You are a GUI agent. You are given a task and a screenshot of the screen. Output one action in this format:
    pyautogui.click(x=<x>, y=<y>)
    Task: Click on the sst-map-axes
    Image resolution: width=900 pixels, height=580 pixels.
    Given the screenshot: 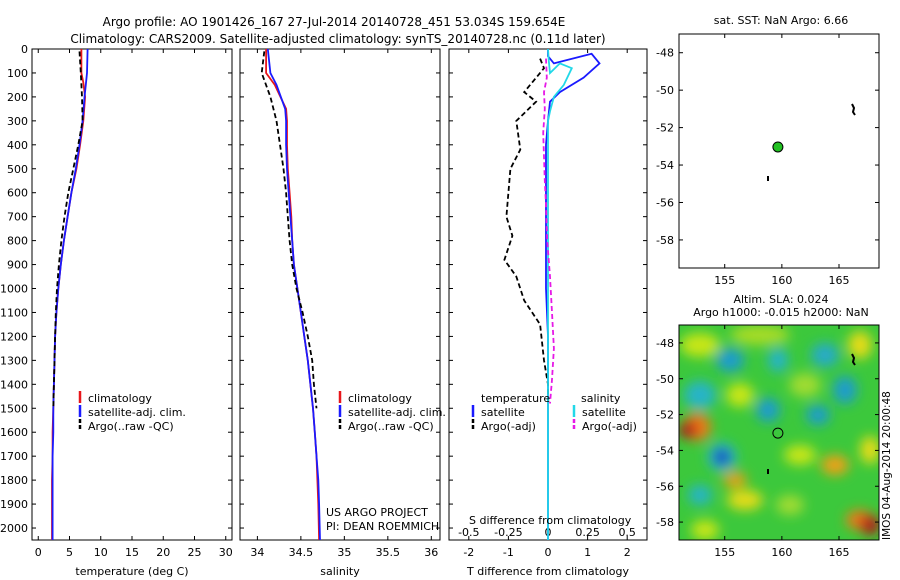 What is the action you would take?
    pyautogui.click(x=779, y=151)
    